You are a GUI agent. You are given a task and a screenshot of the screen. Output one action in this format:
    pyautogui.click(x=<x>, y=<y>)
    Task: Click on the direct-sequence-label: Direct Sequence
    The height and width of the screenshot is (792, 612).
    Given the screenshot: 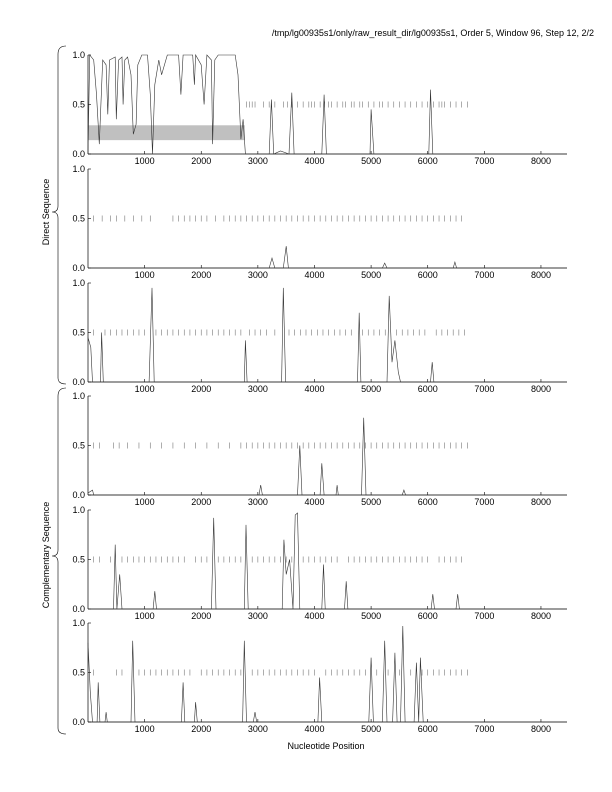 What is the action you would take?
    pyautogui.click(x=46, y=212)
    